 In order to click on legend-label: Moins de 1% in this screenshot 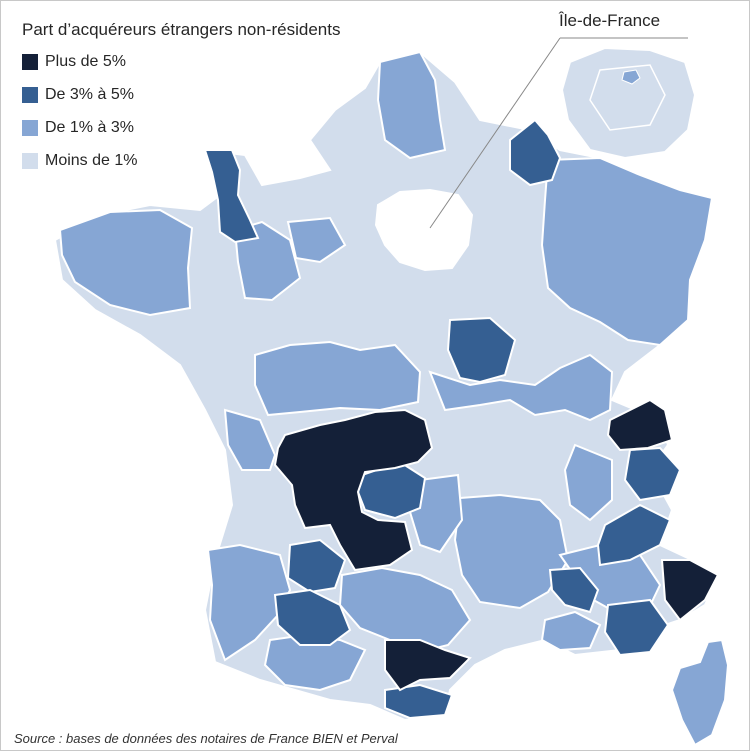, I will do `click(91, 160)`.